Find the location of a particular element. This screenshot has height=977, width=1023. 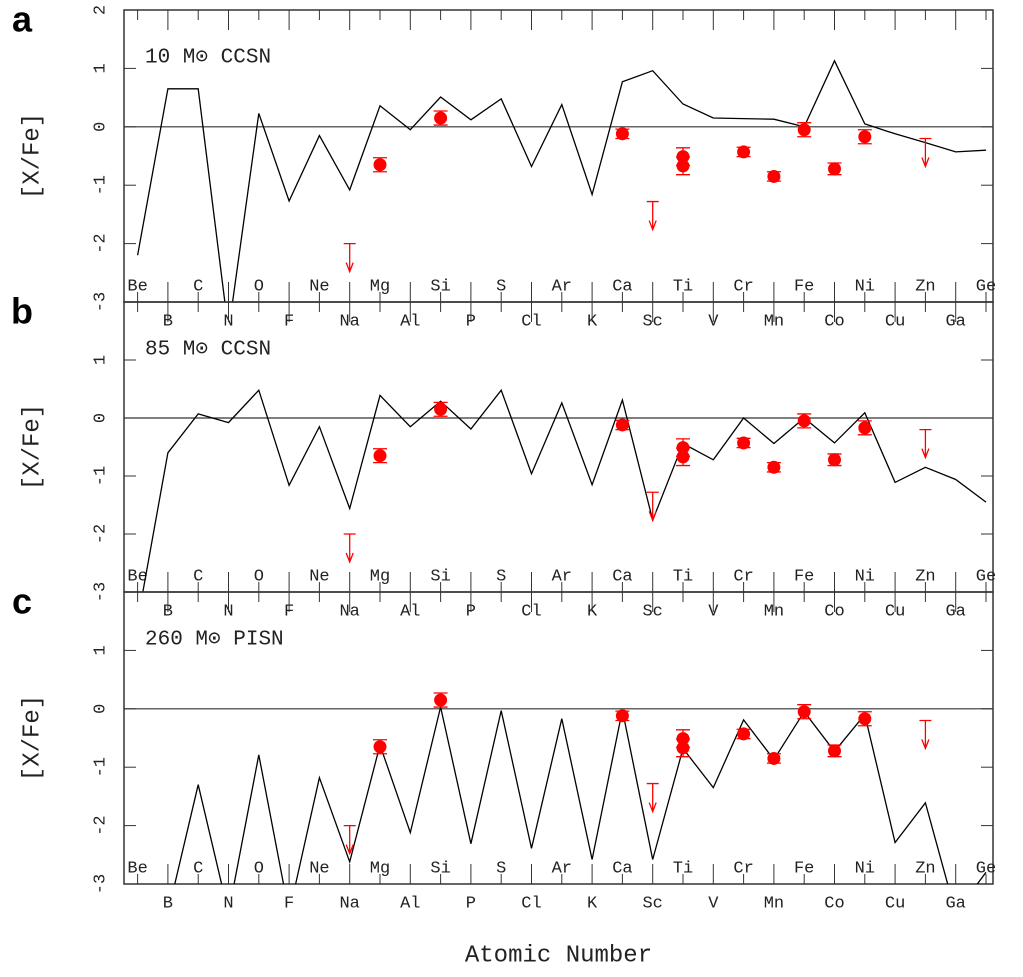

panel-letter: a is located at coordinates (22, 20).